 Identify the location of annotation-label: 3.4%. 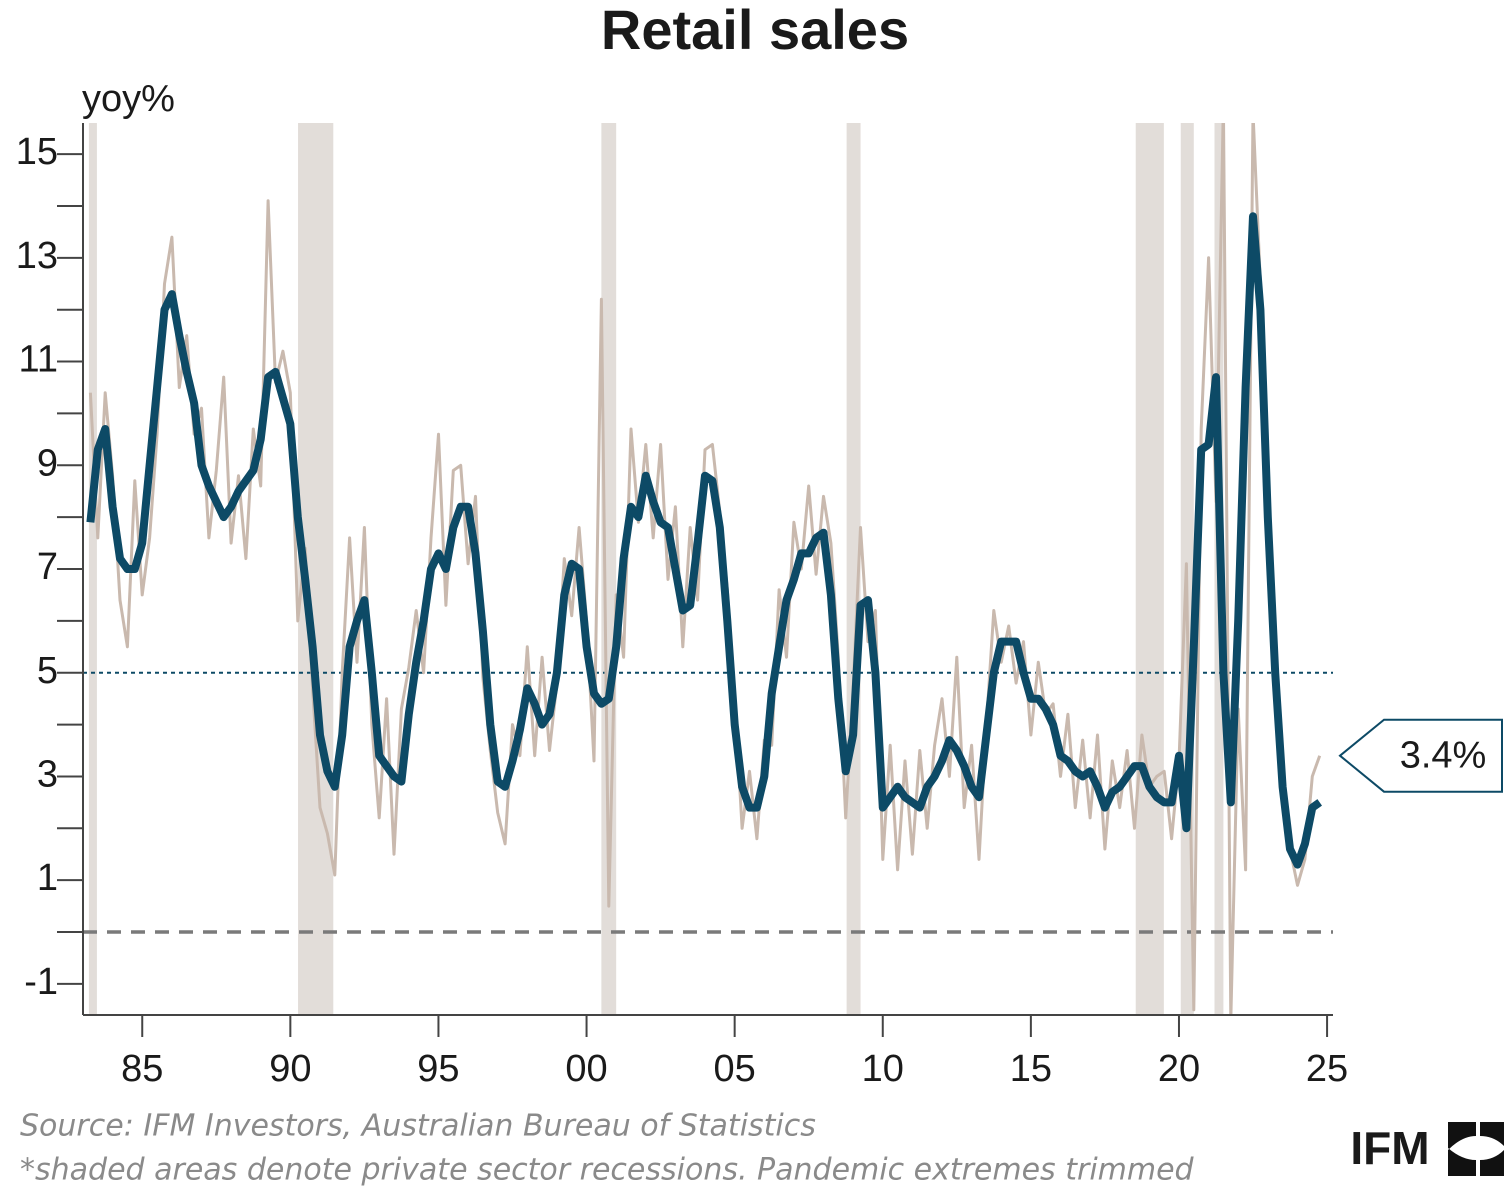
(1443, 756).